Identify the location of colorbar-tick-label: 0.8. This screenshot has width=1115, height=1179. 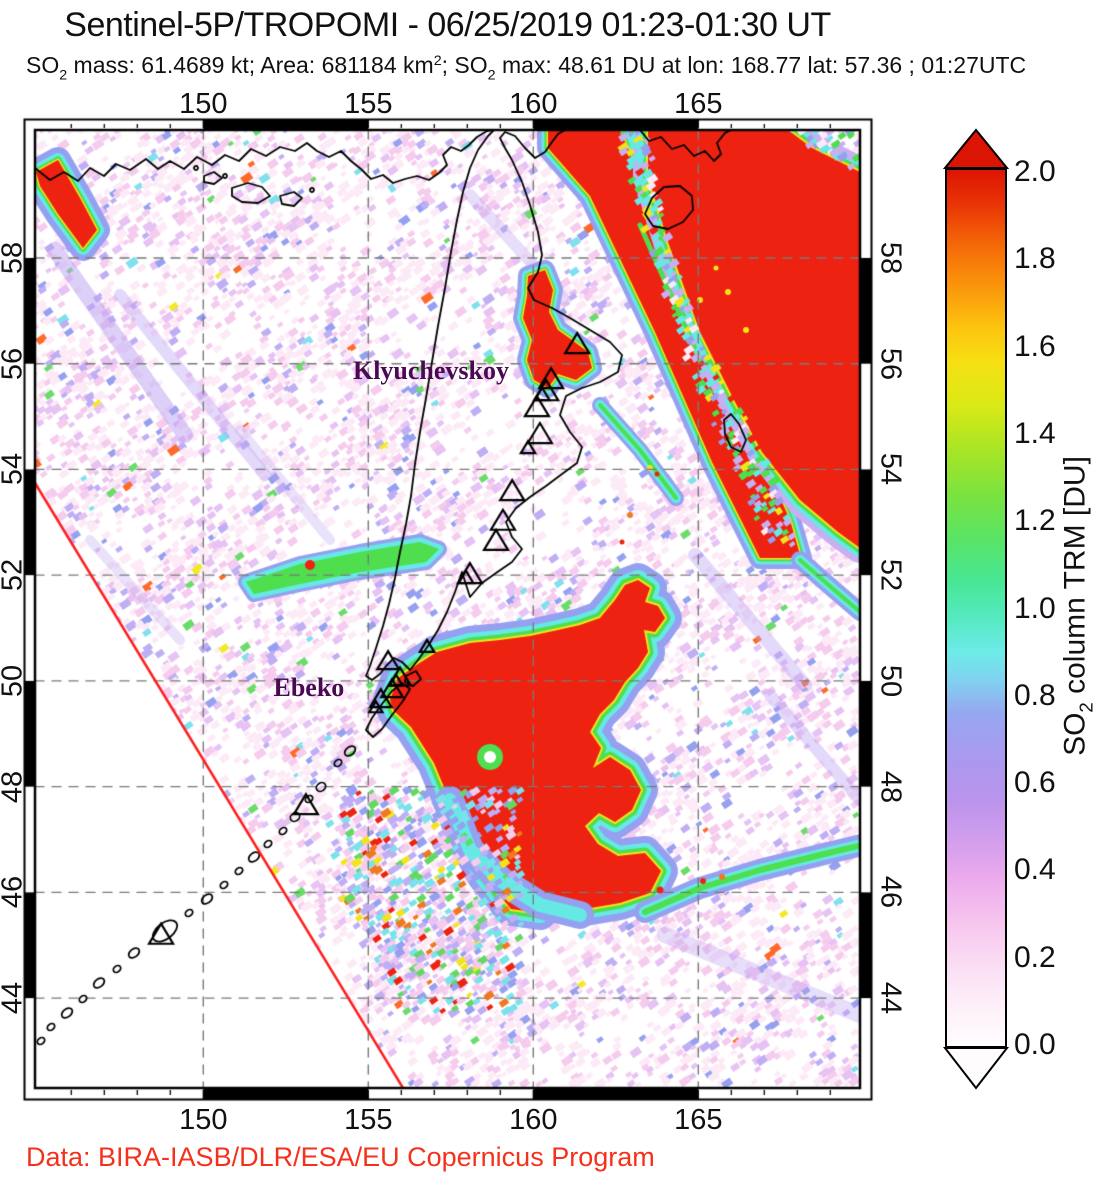
(1035, 695).